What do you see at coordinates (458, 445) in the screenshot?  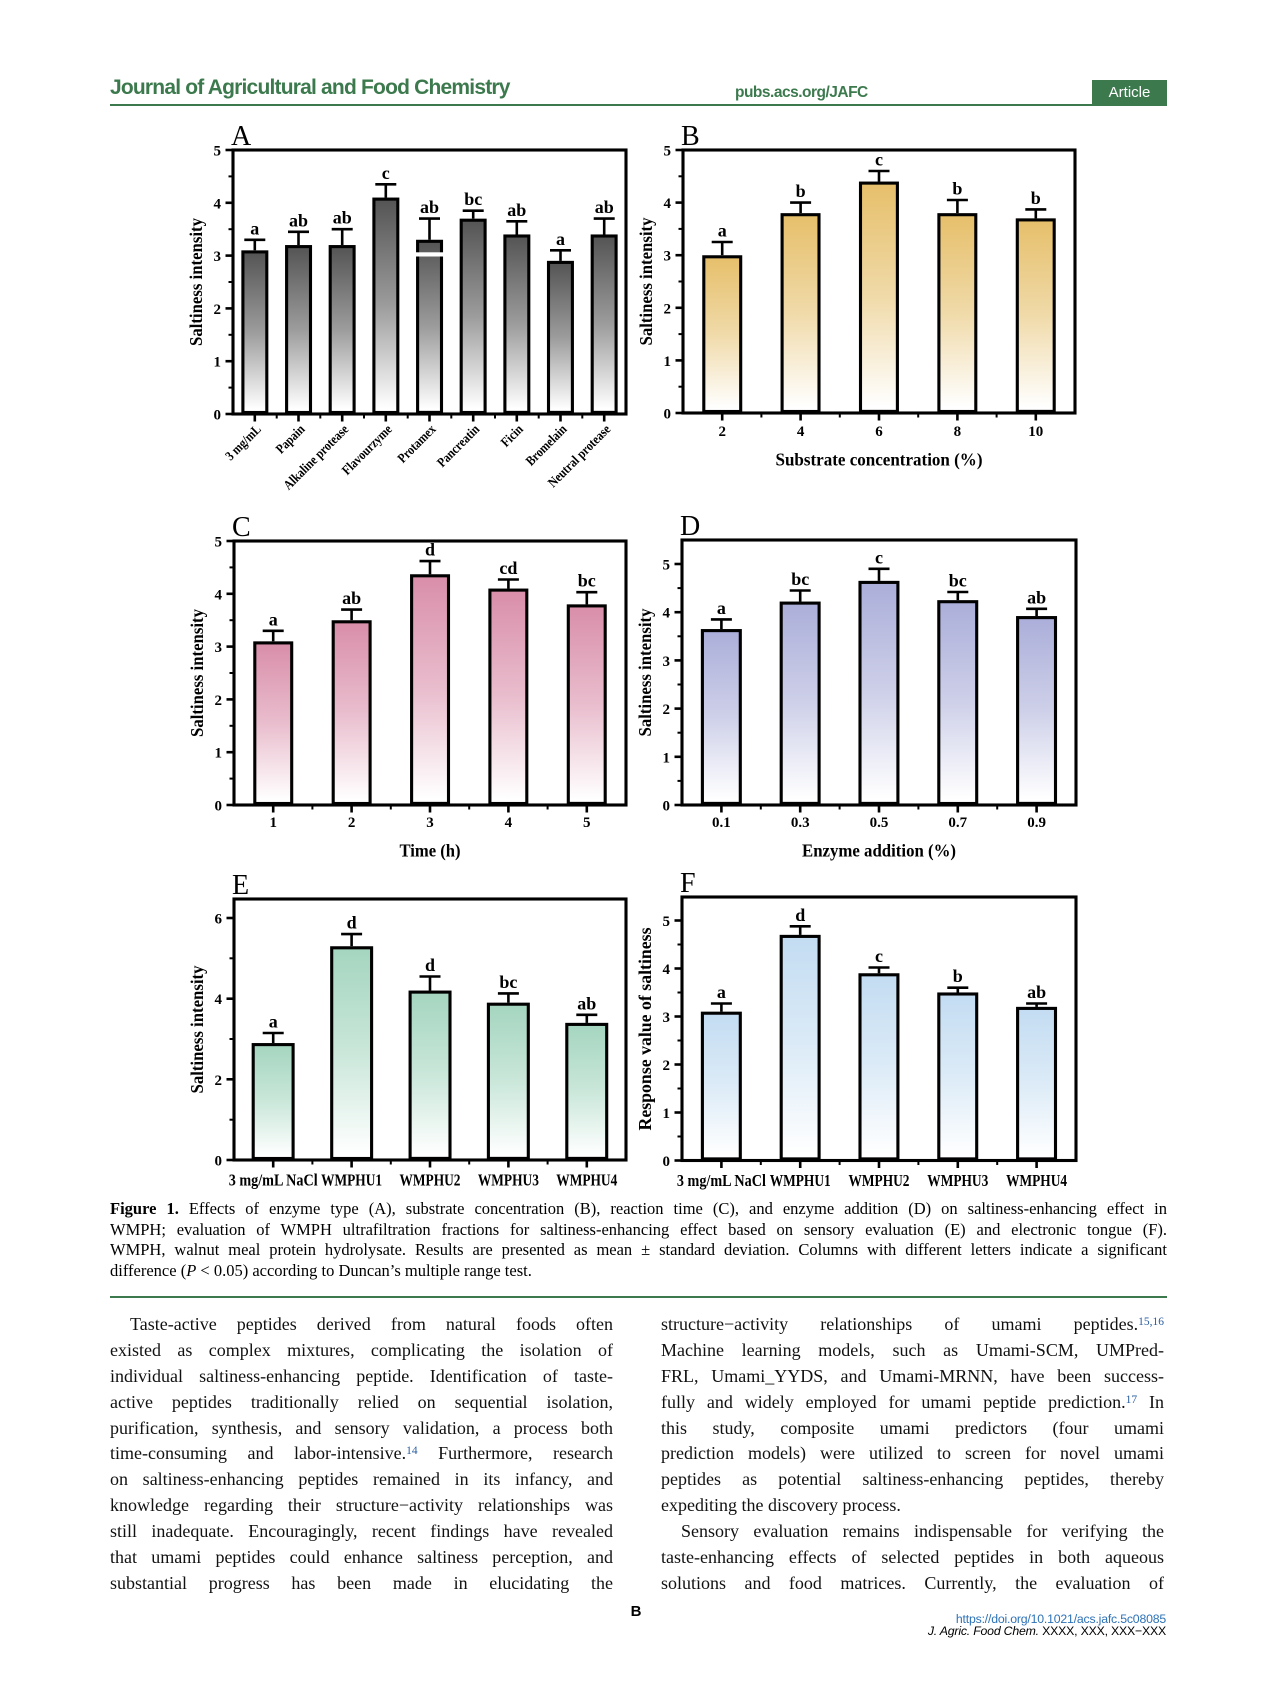 I see `svg-text: Pancreatin` at bounding box center [458, 445].